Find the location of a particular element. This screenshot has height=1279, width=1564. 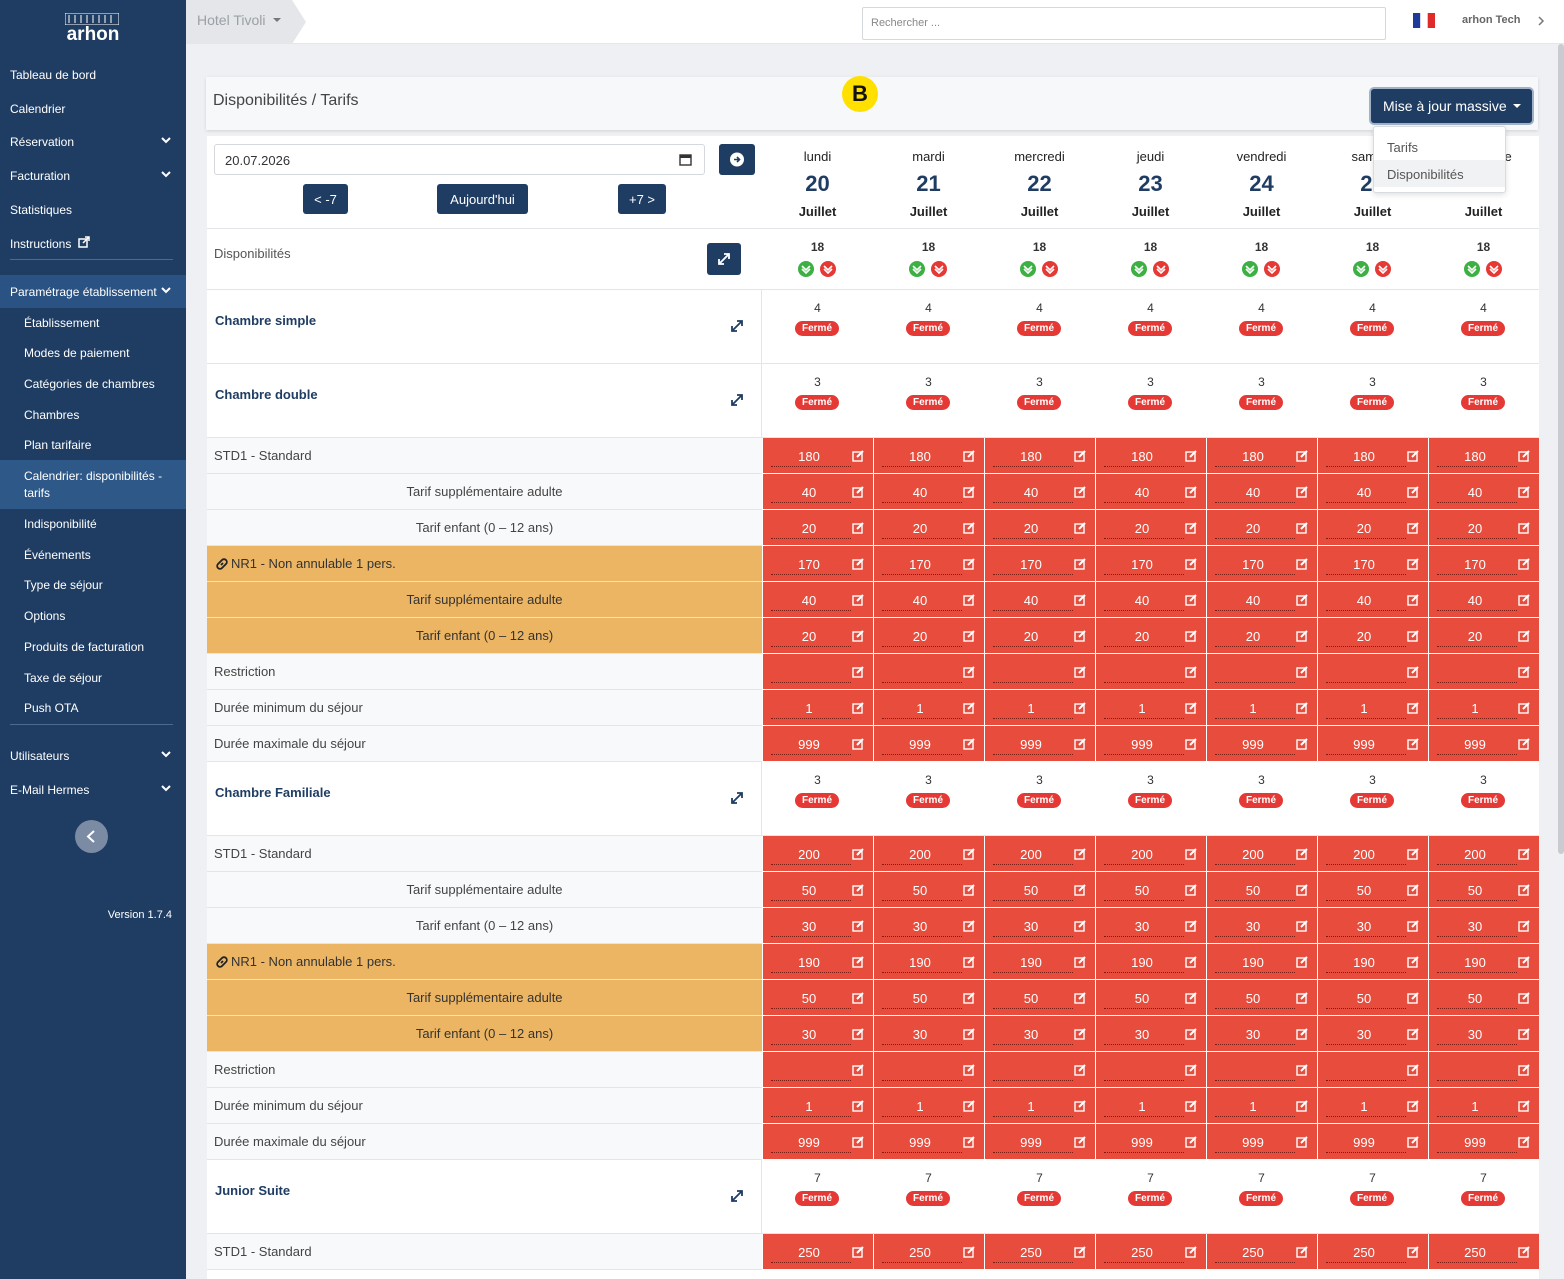

menu-item: Statistiques is located at coordinates (41, 210).